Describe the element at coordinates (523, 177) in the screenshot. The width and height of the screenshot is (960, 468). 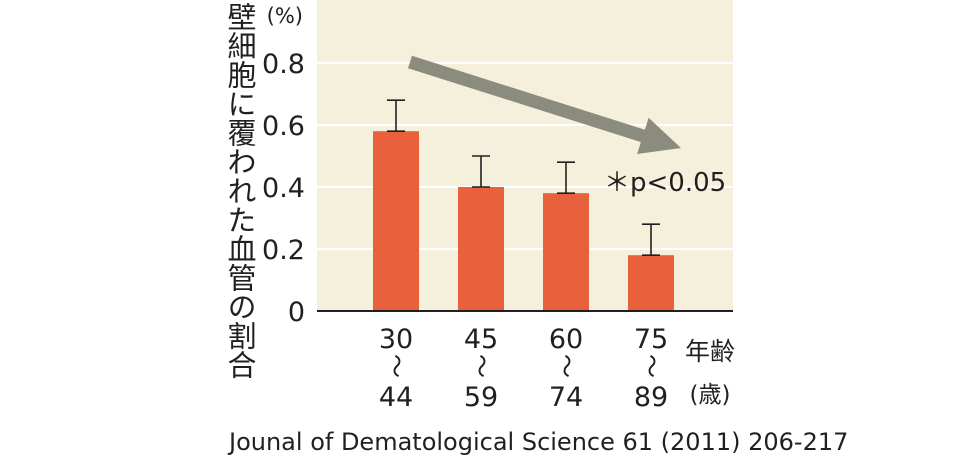
I see `error-bars` at that location.